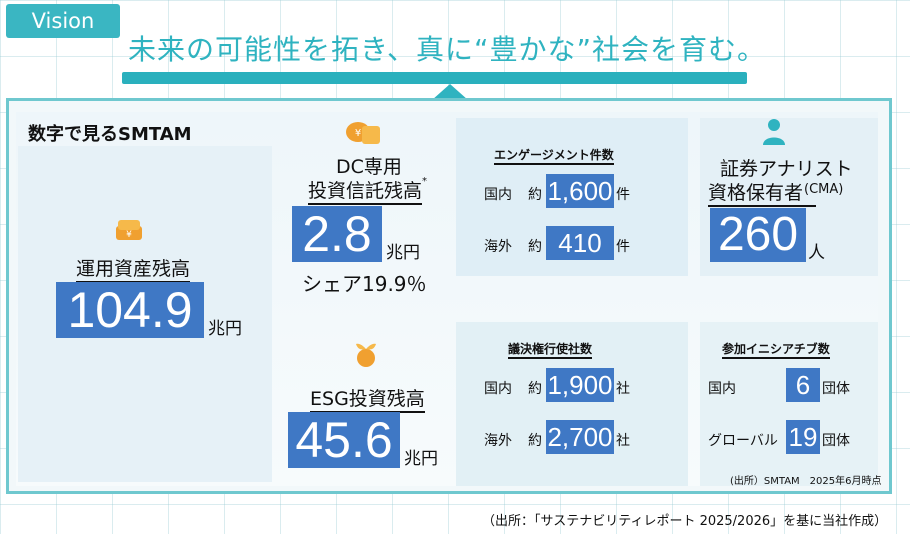 The height and width of the screenshot is (534, 910). What do you see at coordinates (434, 78) in the screenshot?
I see `tagline-underline` at bounding box center [434, 78].